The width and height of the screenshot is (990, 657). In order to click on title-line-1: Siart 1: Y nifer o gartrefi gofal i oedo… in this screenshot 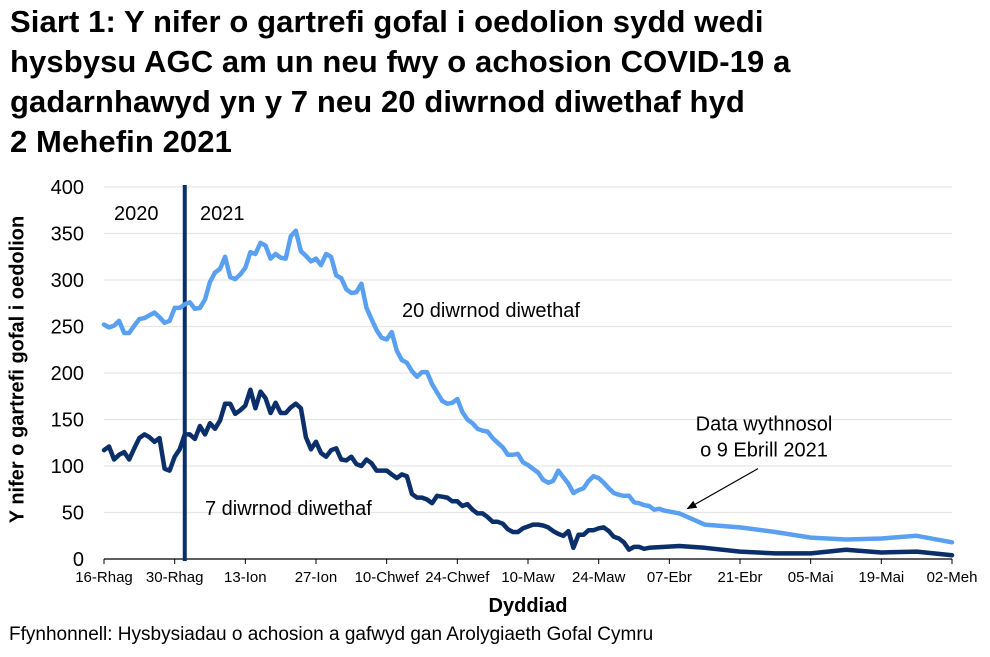, I will do `click(387, 21)`.